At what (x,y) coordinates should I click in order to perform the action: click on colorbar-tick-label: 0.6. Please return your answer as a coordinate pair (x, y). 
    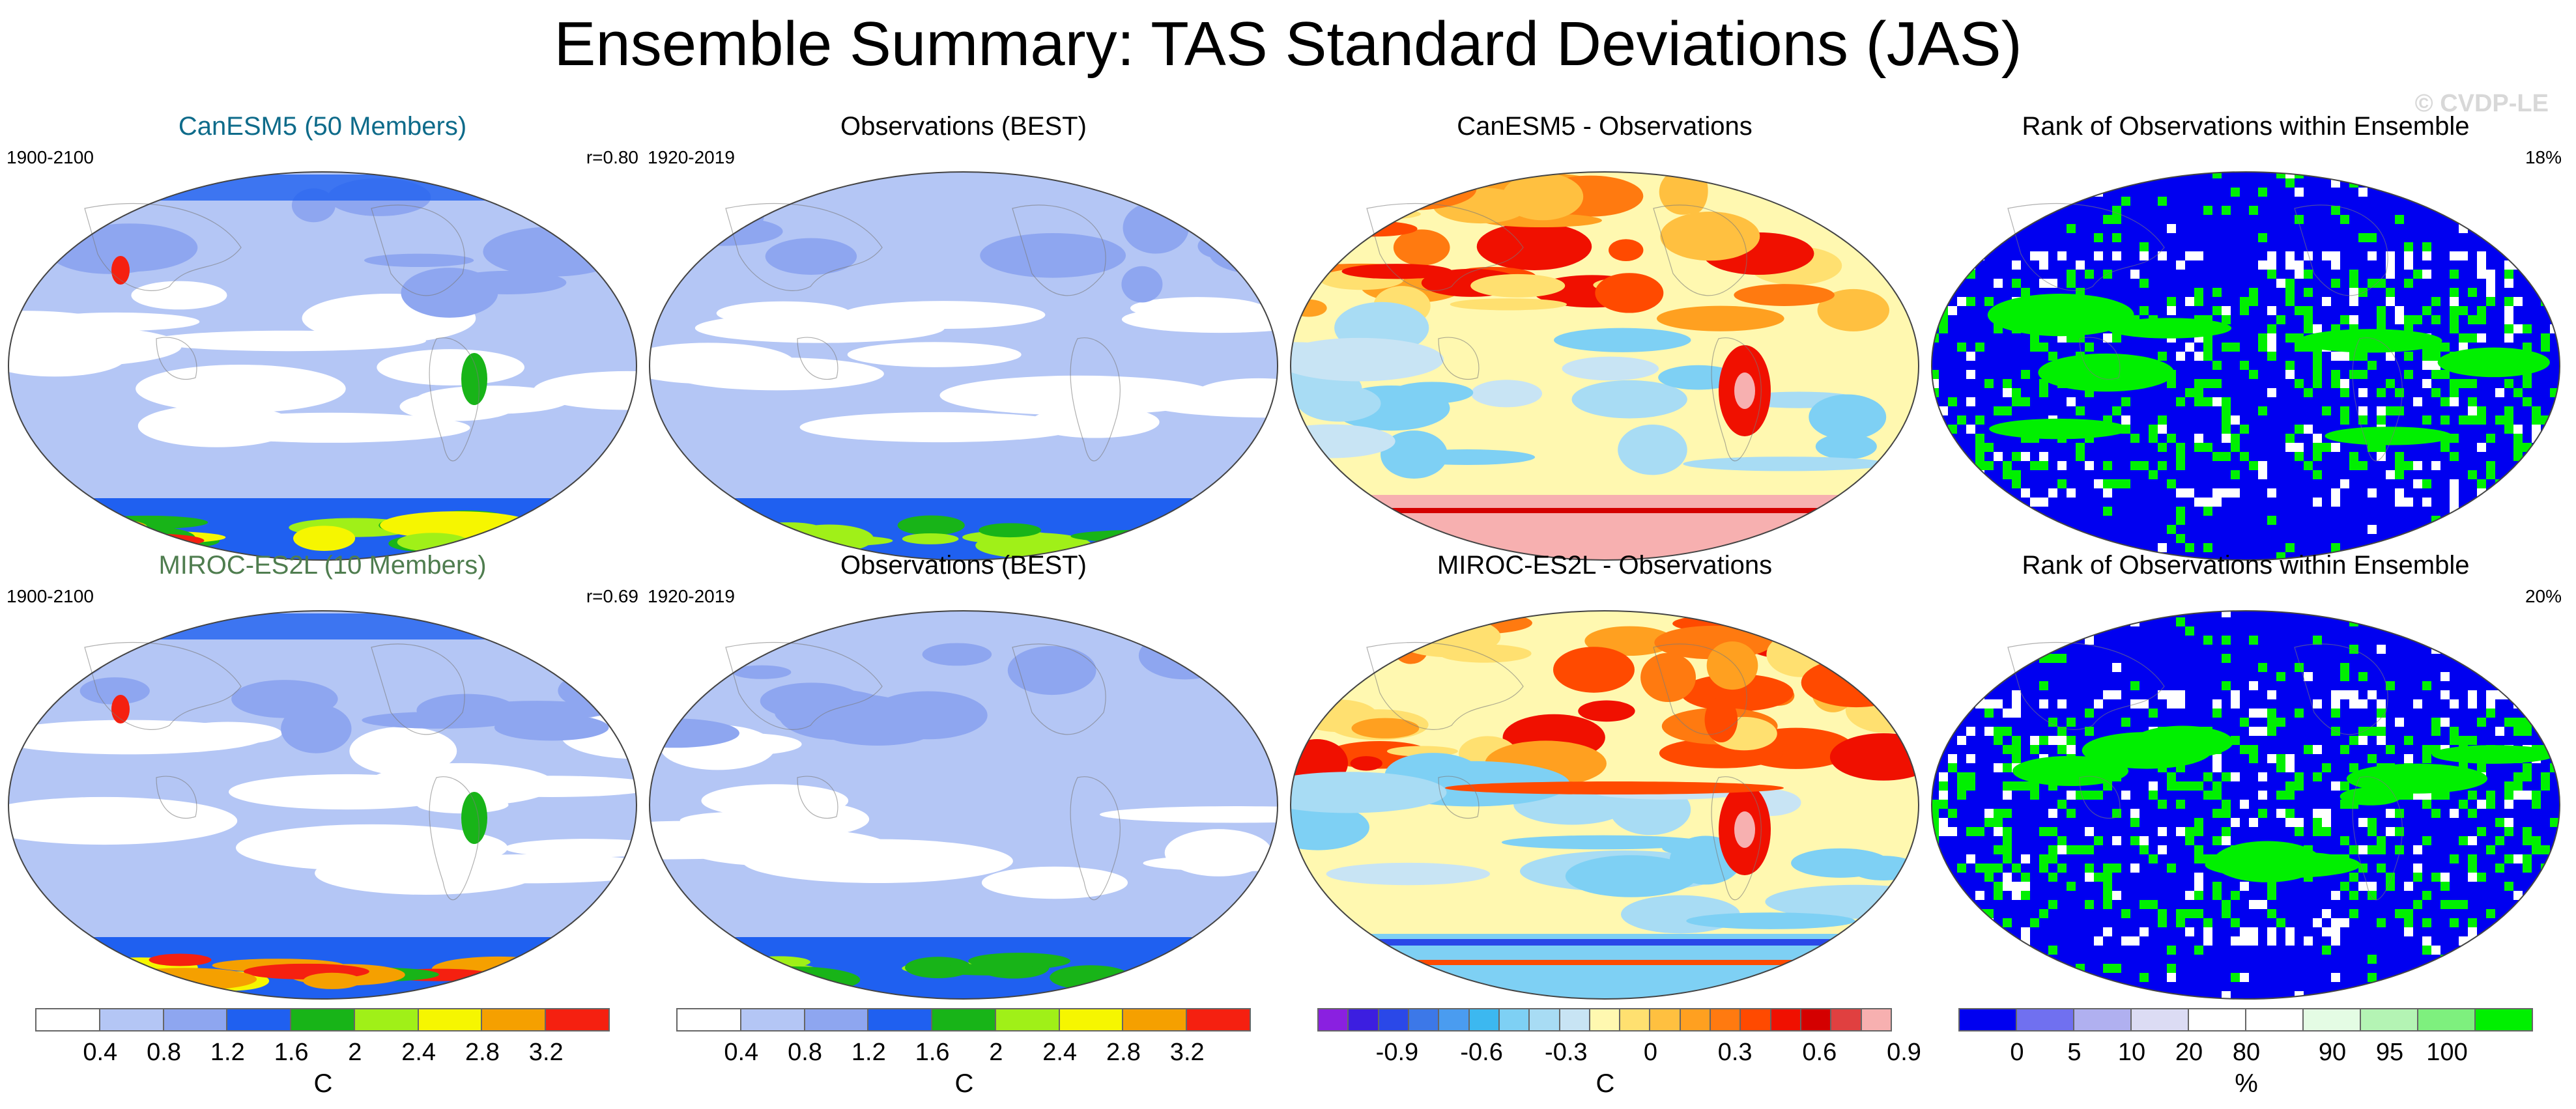
    Looking at the image, I should click on (1819, 1053).